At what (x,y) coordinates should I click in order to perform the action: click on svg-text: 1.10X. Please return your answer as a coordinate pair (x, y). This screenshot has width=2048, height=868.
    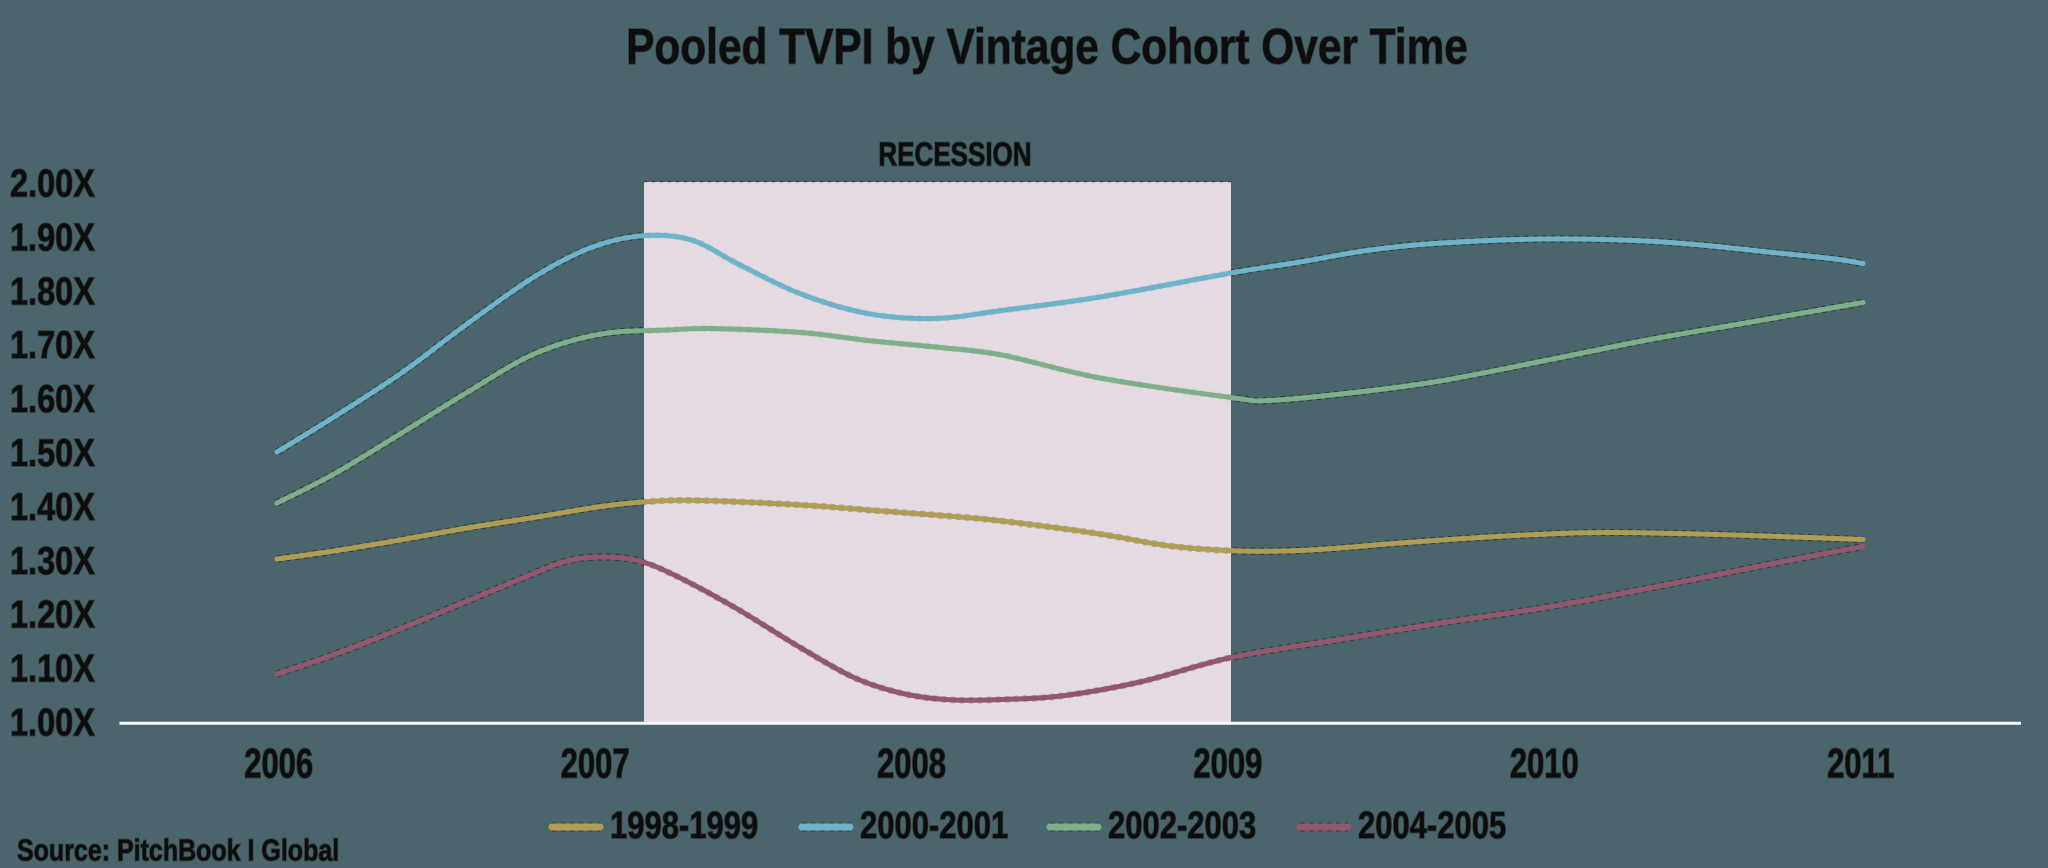
    Looking at the image, I should click on (52, 668).